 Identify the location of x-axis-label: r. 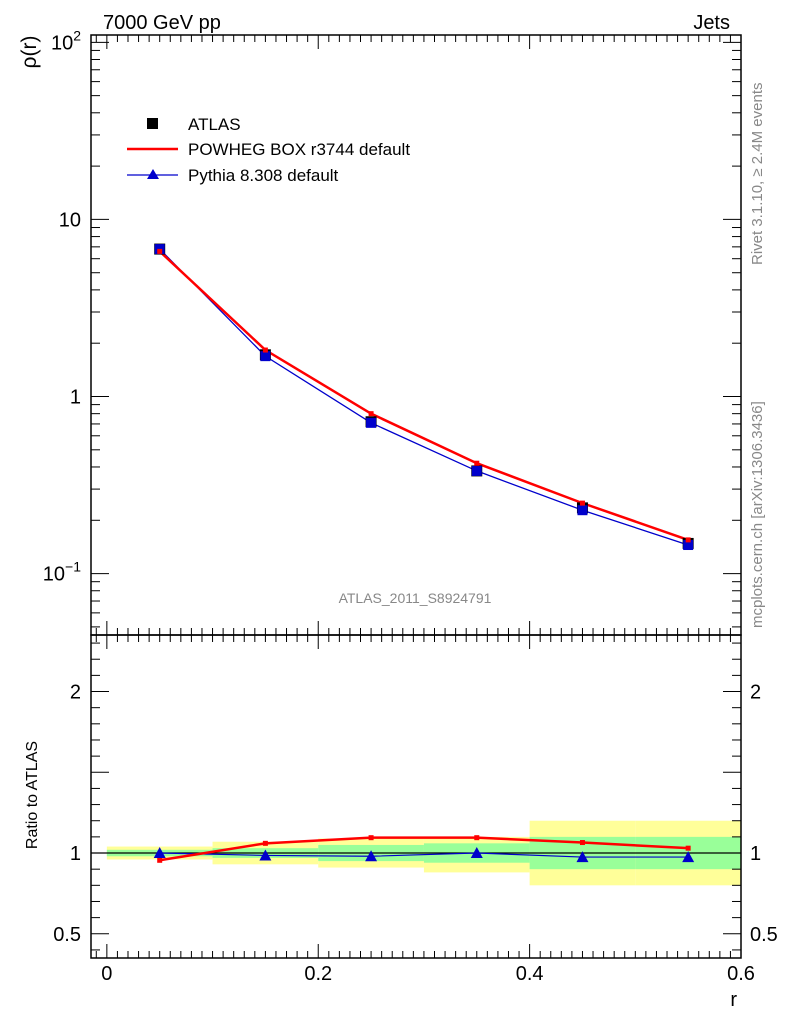
(733, 1000).